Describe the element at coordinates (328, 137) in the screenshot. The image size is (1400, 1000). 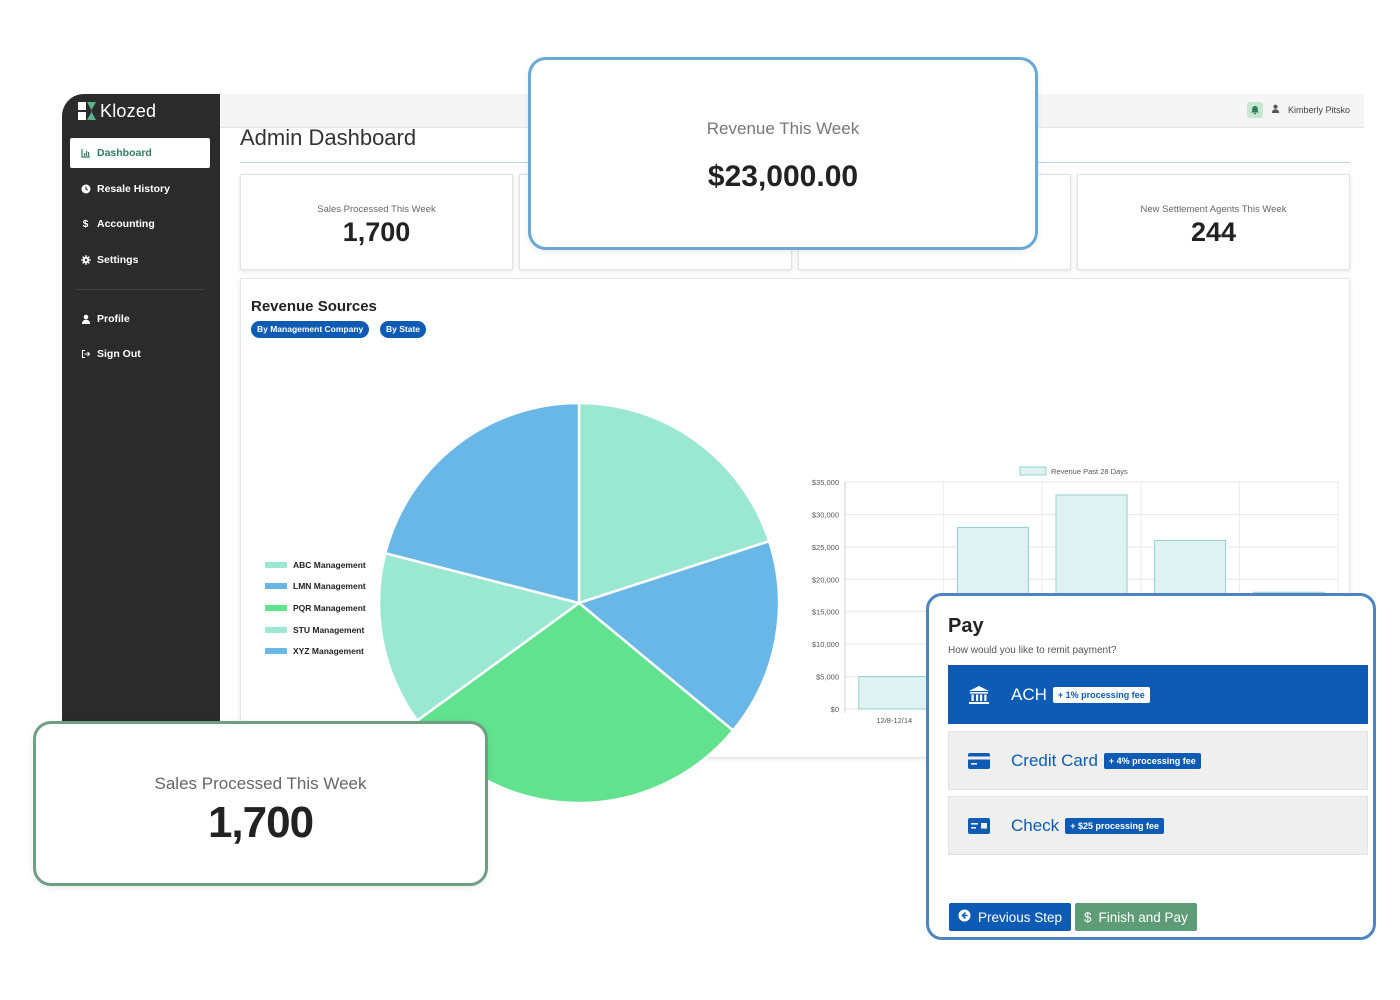
I see `page-title: Admin Dashboard` at that location.